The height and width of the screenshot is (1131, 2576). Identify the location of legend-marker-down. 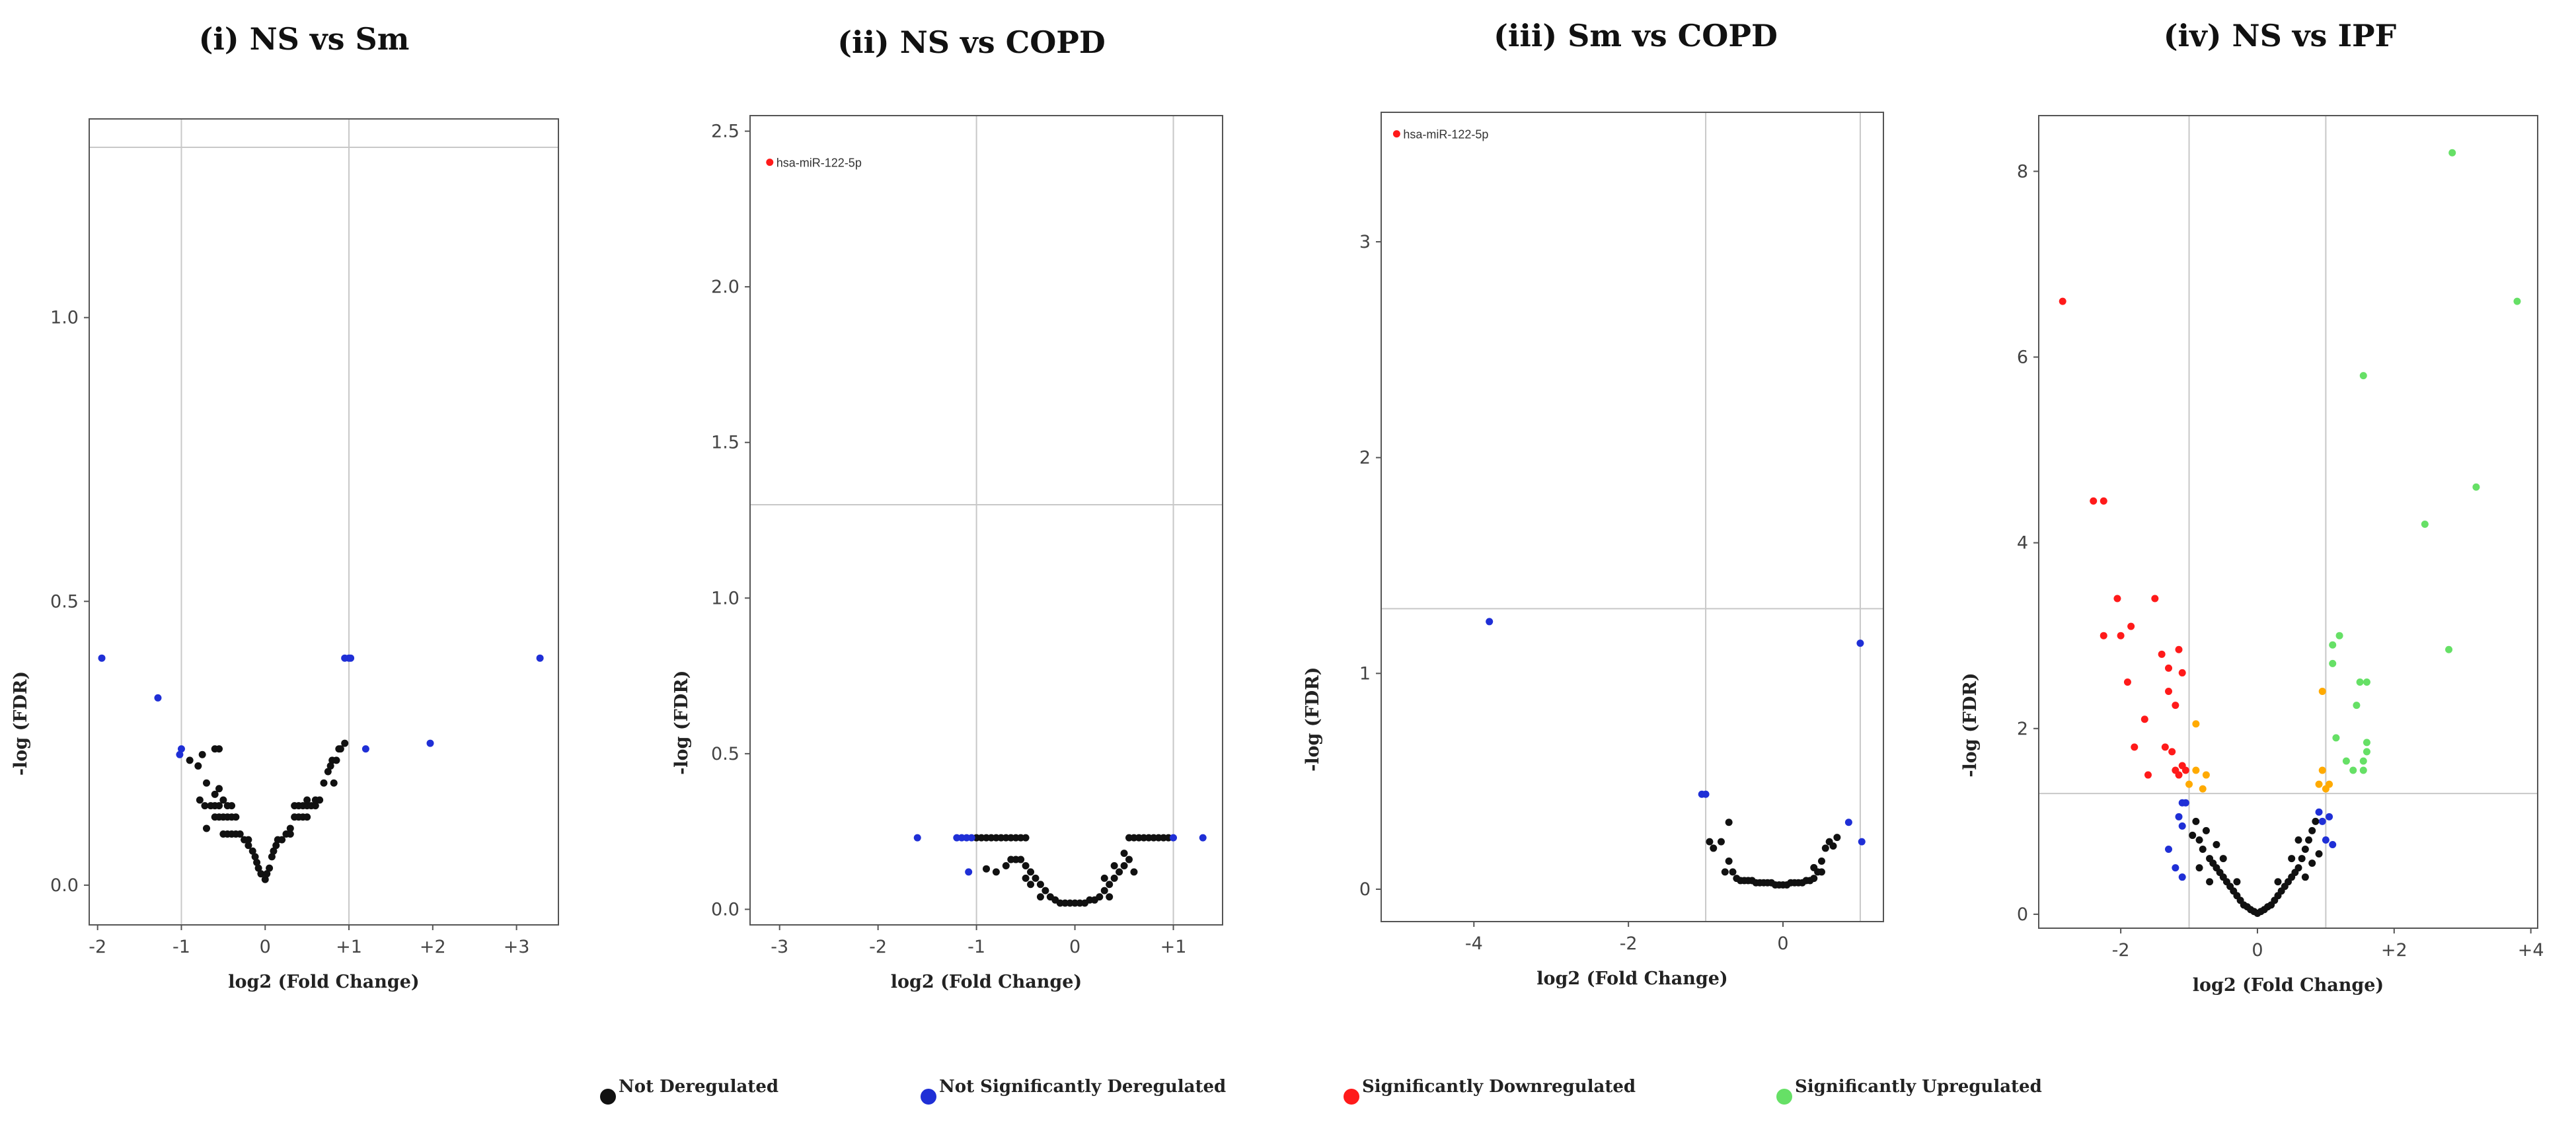
(1351, 1097).